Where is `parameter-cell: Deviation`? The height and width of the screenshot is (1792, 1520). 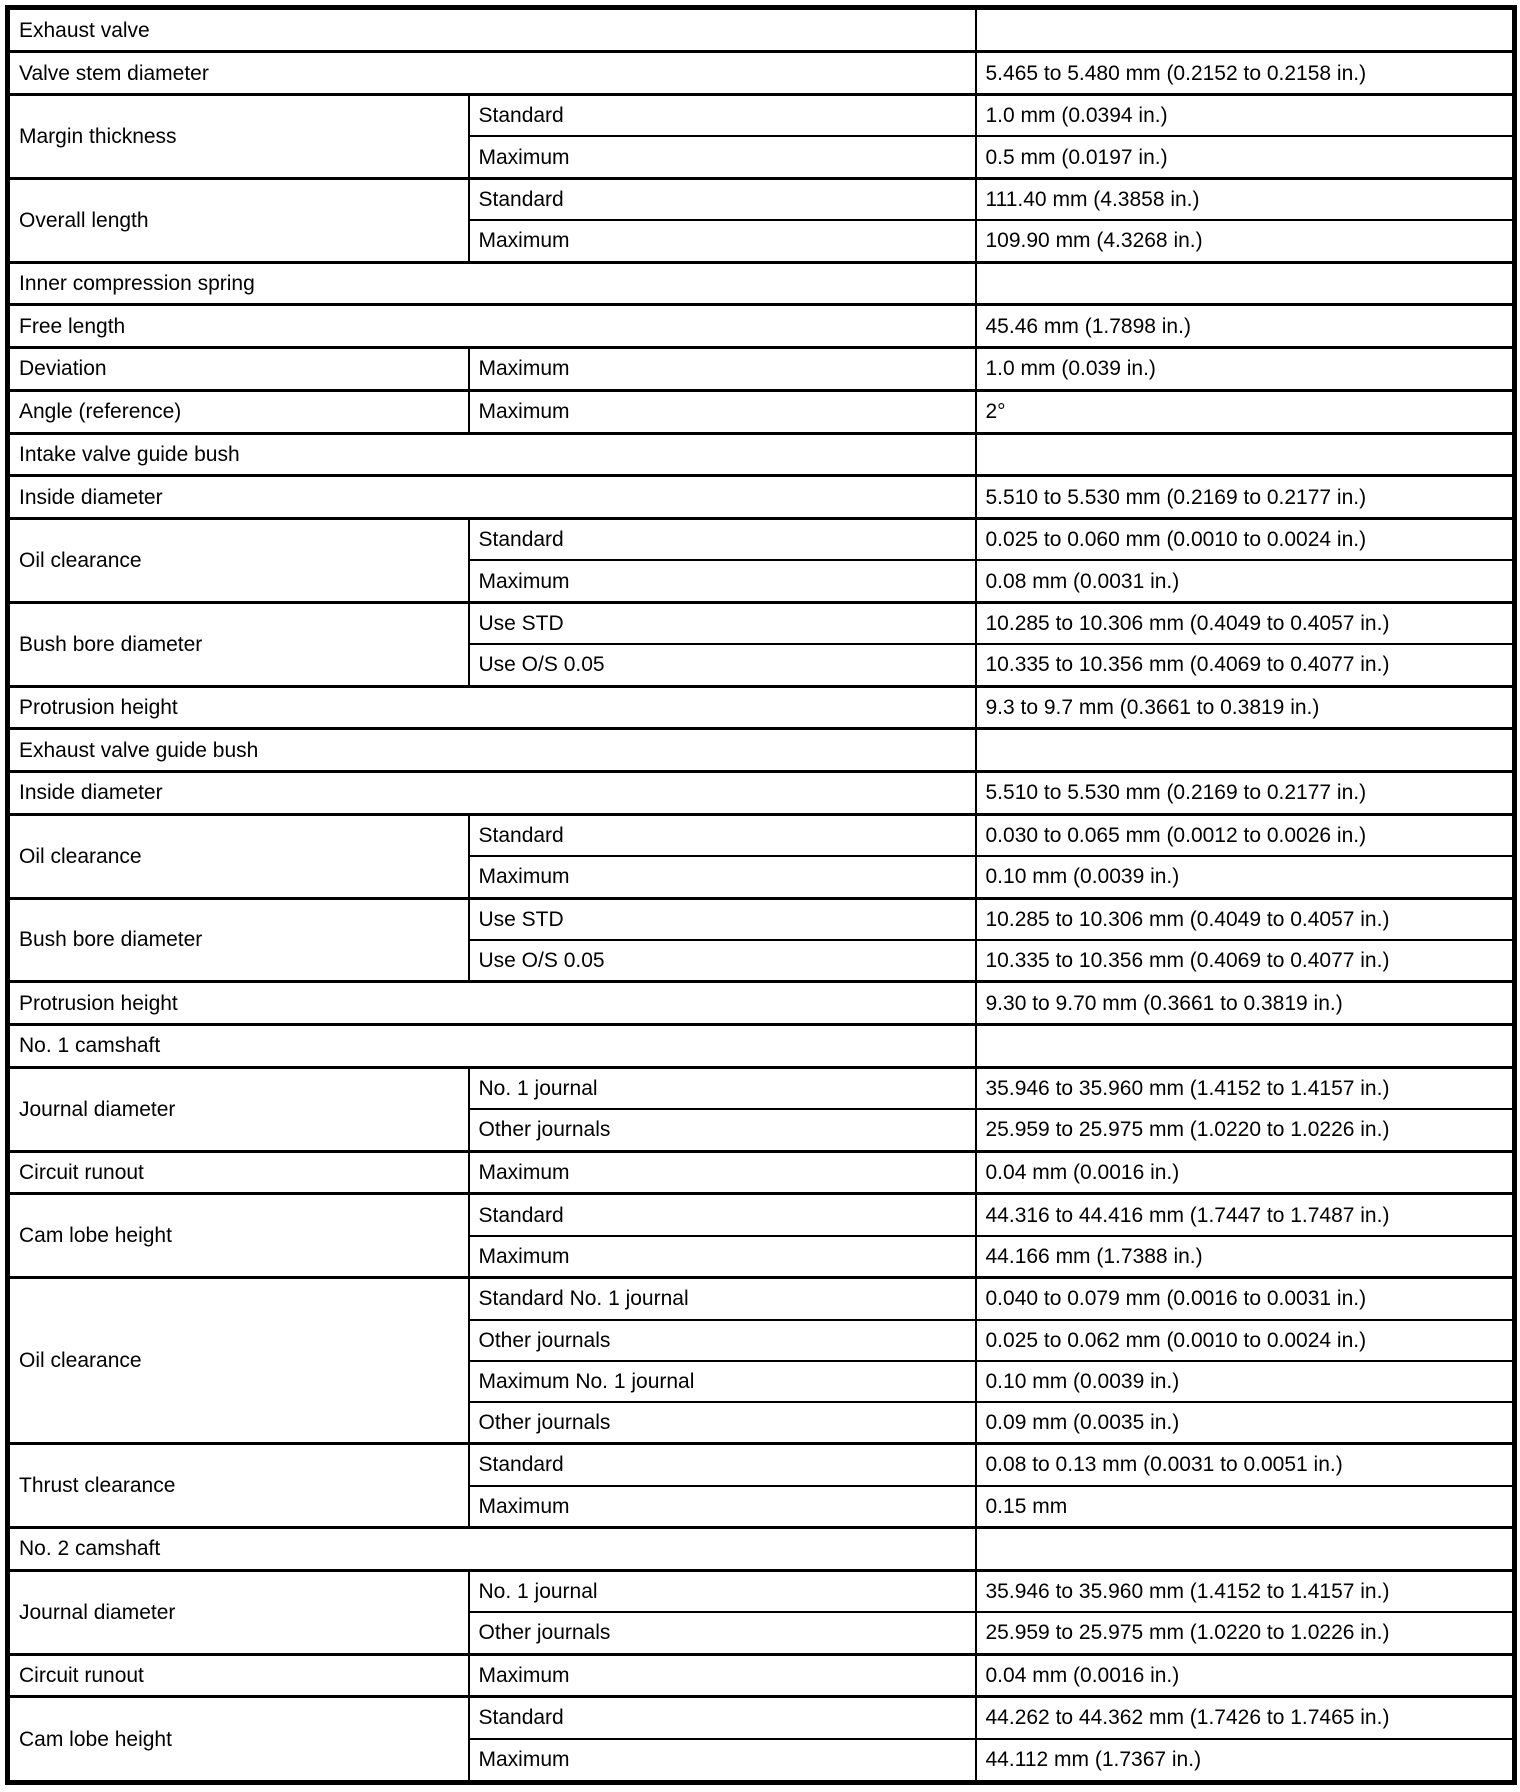
parameter-cell: Deviation is located at coordinates (237, 368).